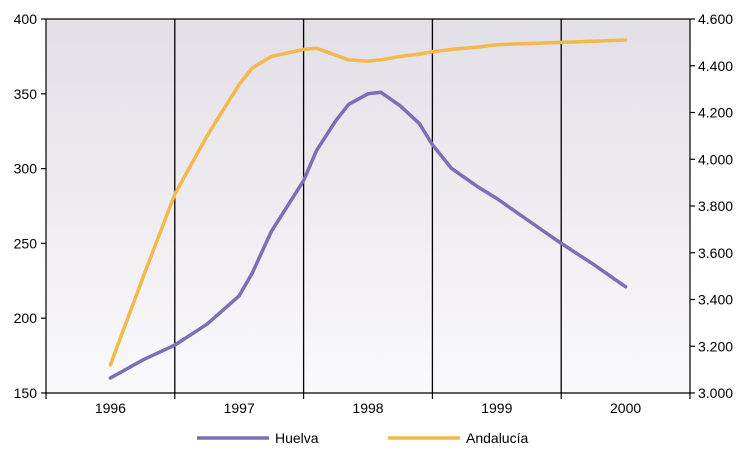 The height and width of the screenshot is (455, 741). What do you see at coordinates (362, 438) in the screenshot?
I see `legend: Huelva Andalucía` at bounding box center [362, 438].